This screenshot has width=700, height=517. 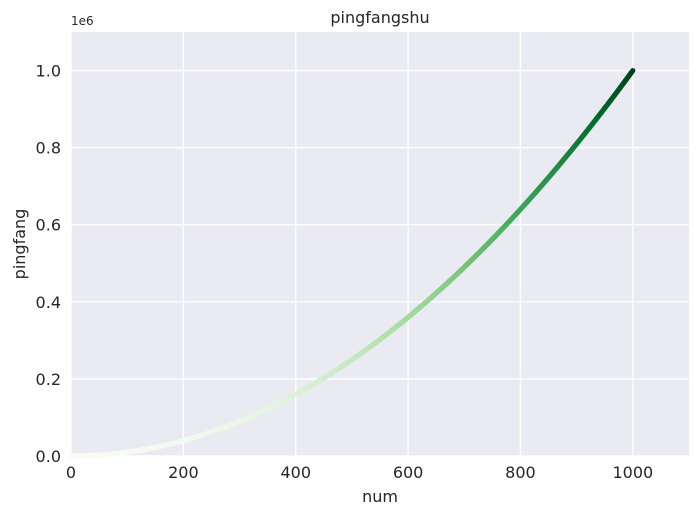 I want to click on x-tick-label: 400, so click(x=295, y=472).